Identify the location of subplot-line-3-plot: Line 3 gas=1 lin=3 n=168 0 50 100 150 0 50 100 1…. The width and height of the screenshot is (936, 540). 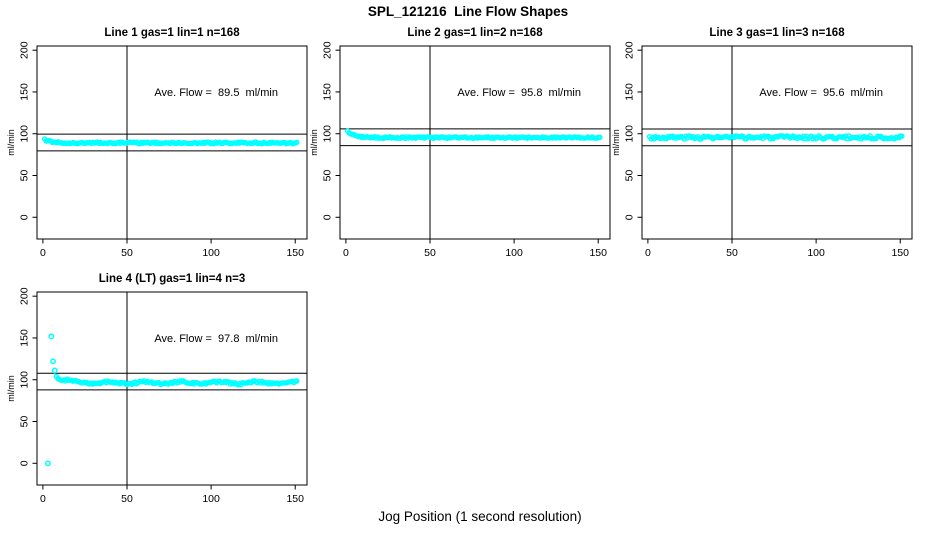
(762, 143).